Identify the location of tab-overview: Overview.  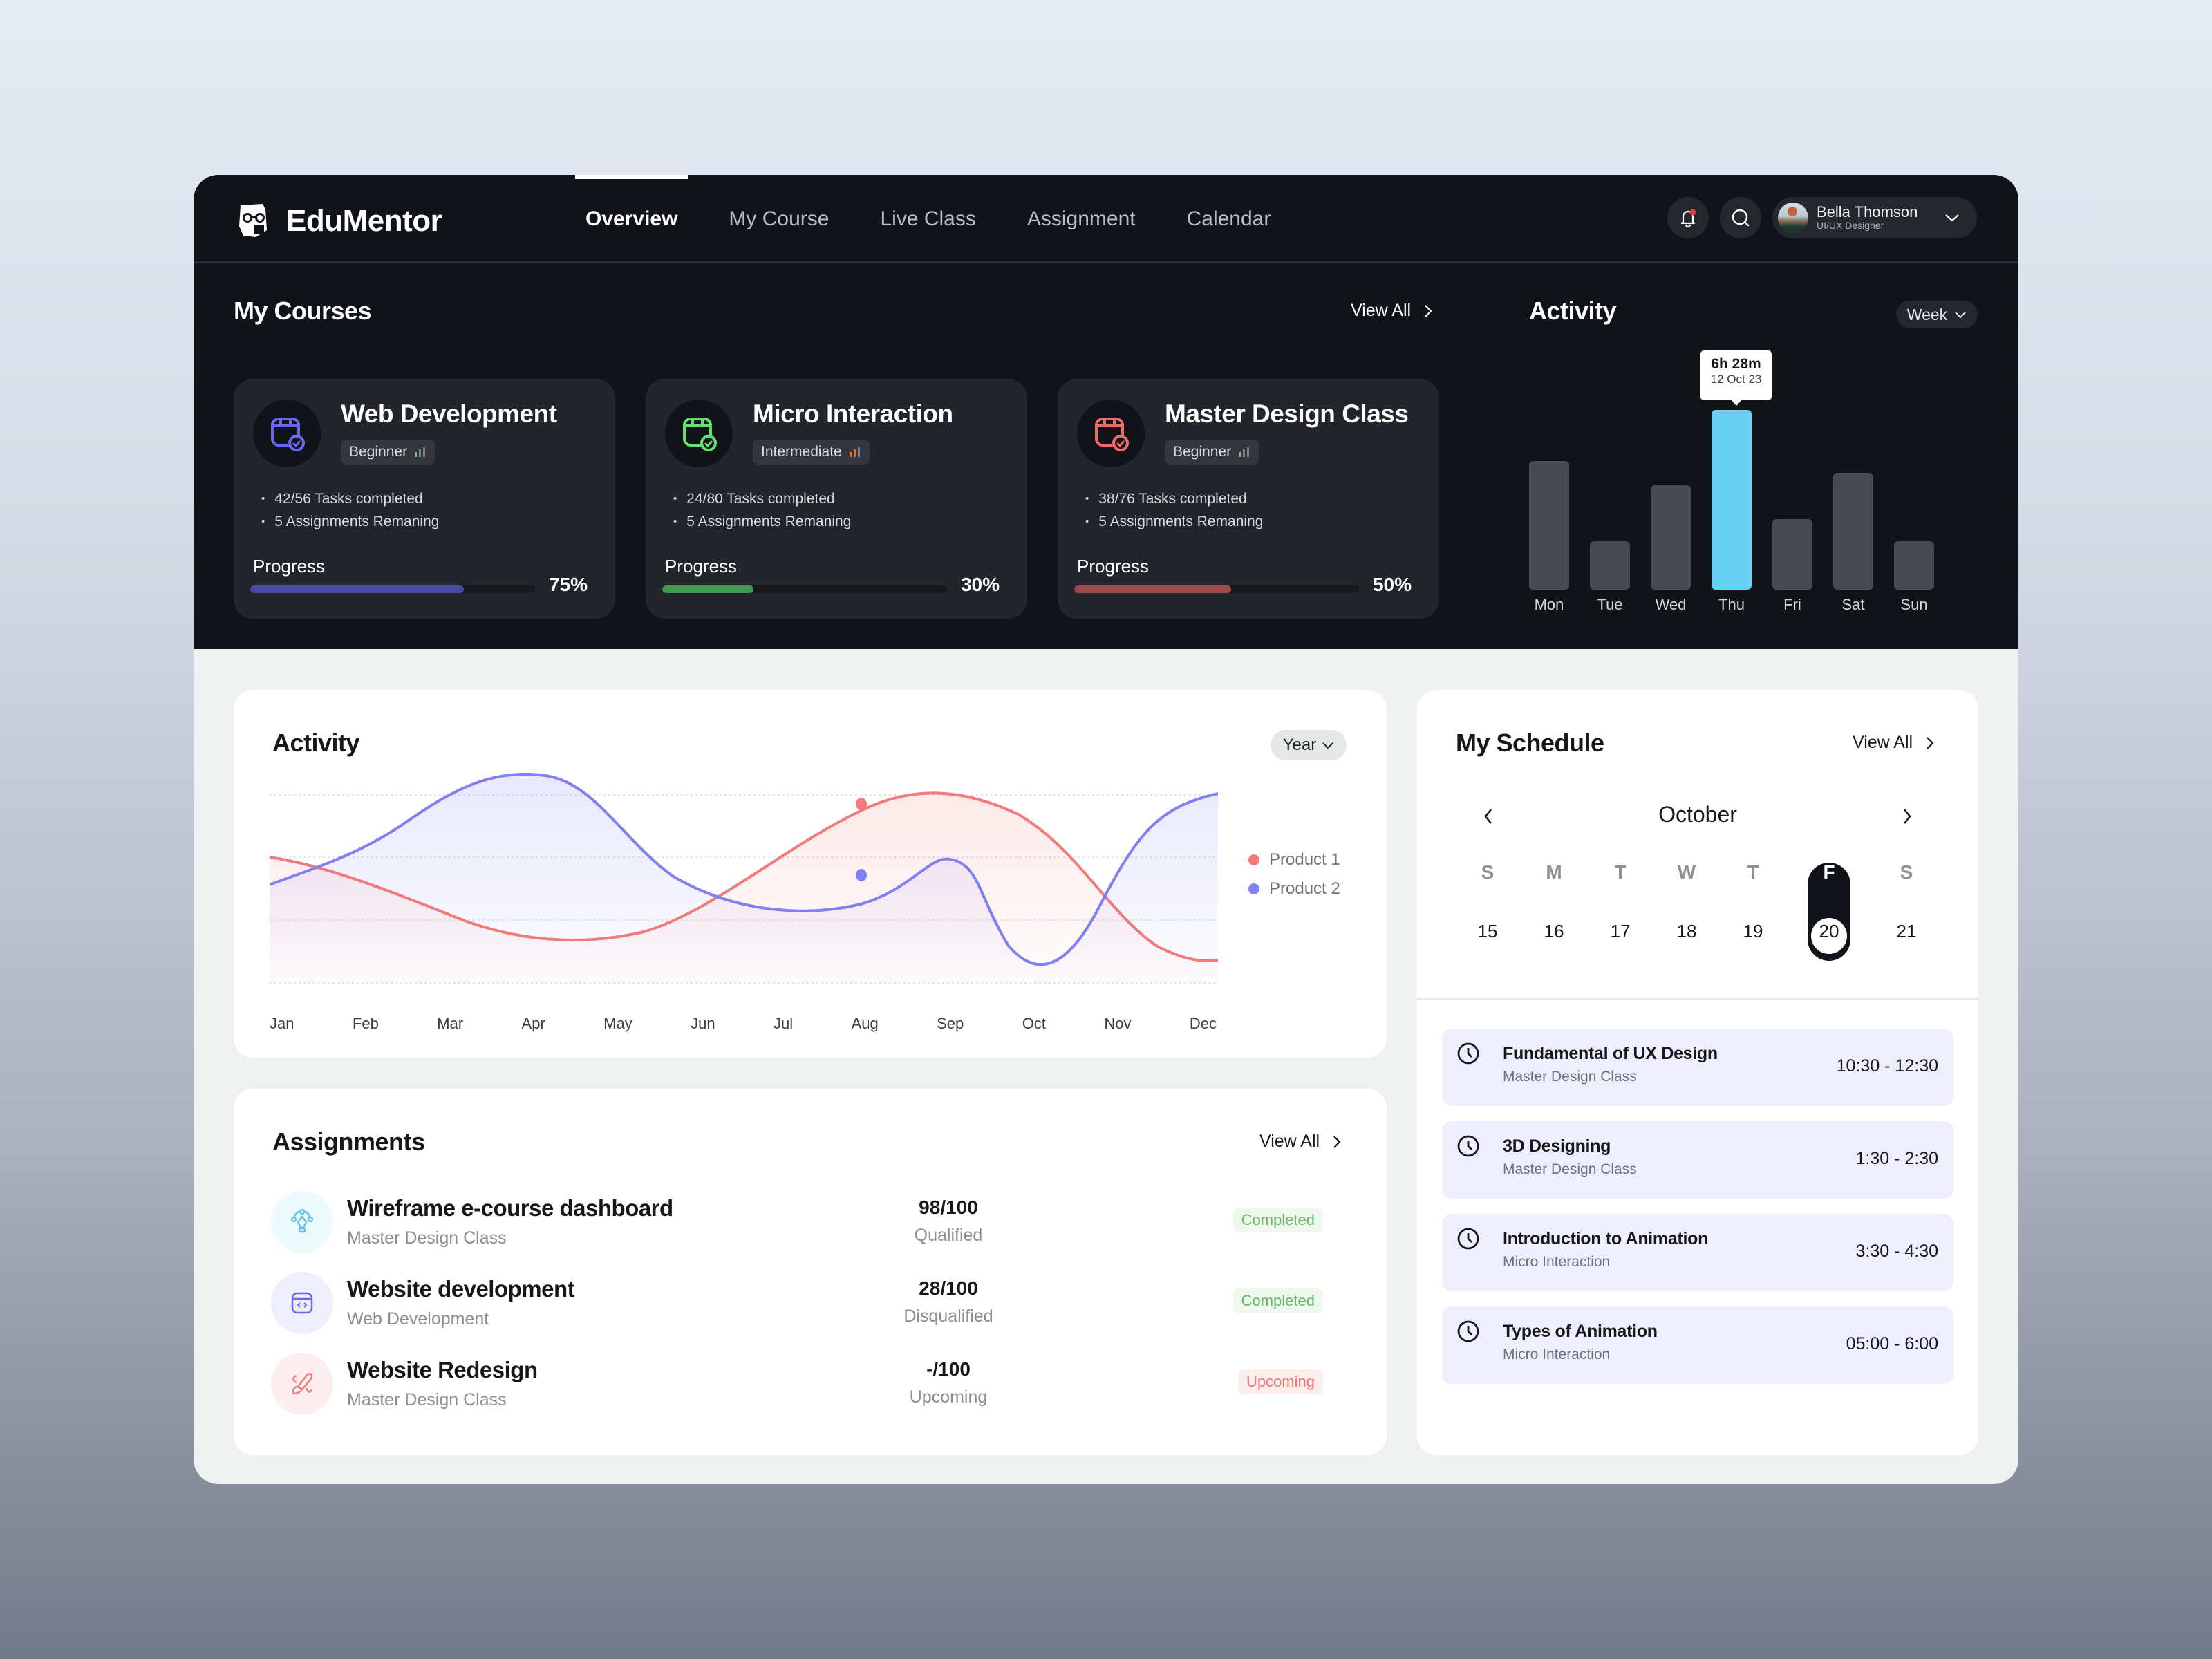
(631, 219).